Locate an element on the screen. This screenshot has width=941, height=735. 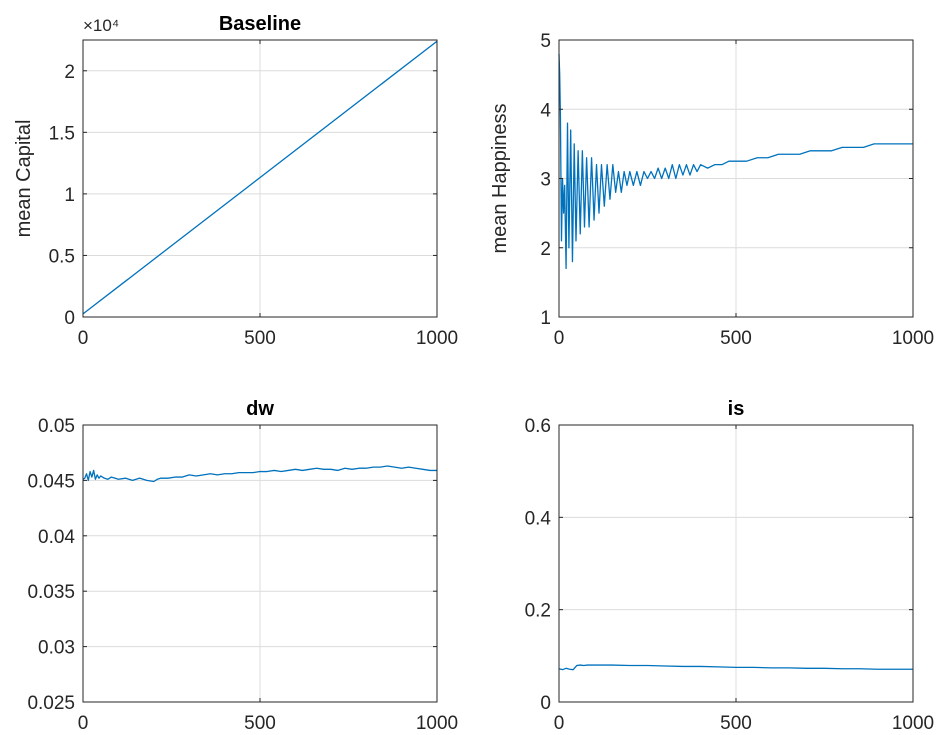
y-tick-label: 0.04 is located at coordinates (56, 537).